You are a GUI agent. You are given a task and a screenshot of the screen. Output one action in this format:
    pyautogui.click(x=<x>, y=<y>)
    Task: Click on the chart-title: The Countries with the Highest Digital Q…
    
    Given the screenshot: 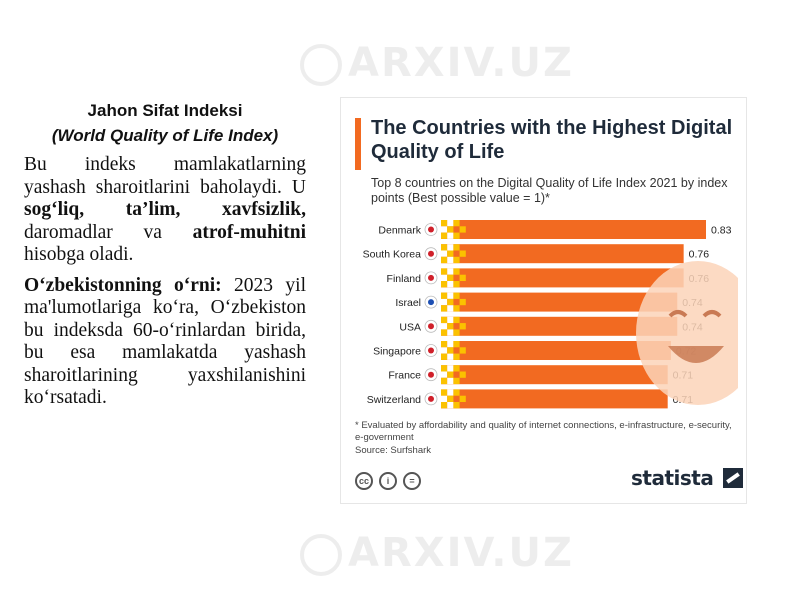 What is the action you would take?
    pyautogui.click(x=552, y=140)
    